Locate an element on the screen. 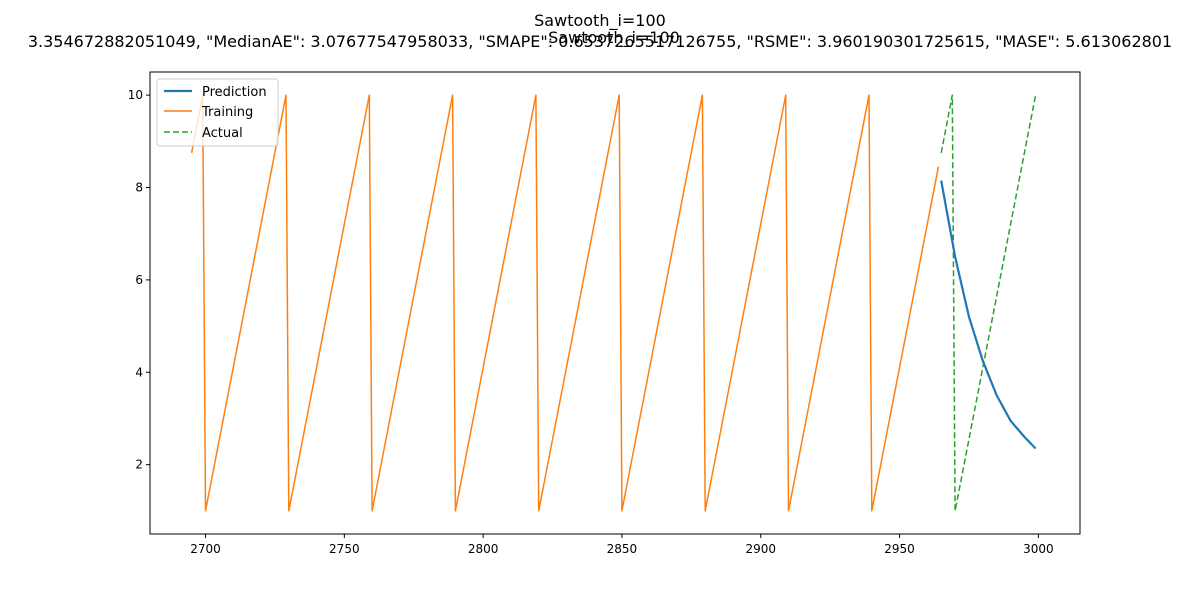 This screenshot has height=600, width=1200. x-tick-label: 2950 is located at coordinates (899, 549).